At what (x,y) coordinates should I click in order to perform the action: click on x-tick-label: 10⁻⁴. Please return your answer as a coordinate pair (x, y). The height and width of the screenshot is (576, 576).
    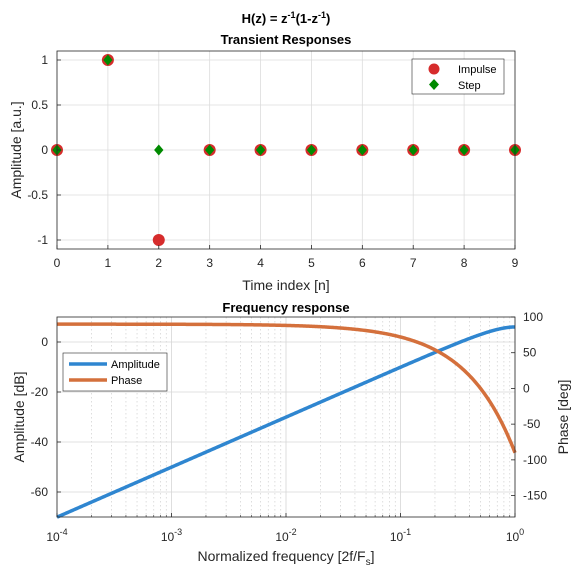
    Looking at the image, I should click on (56, 535).